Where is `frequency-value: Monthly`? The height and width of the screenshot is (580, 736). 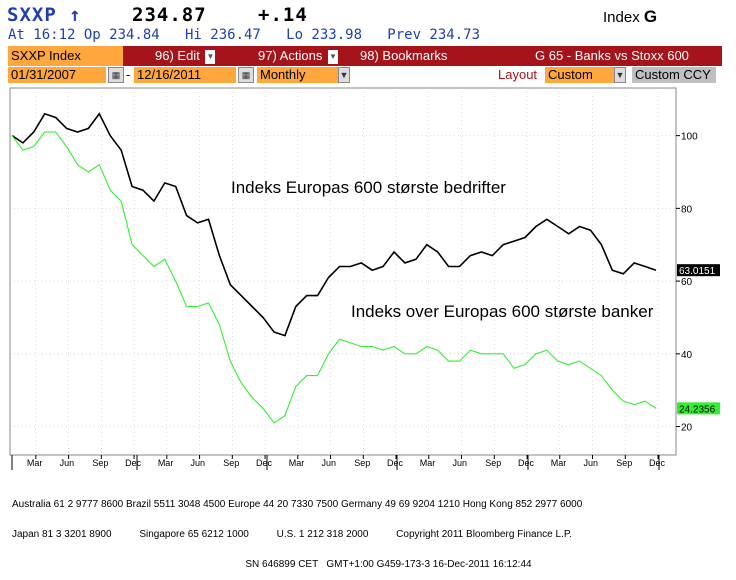
frequency-value: Monthly is located at coordinates (283, 74).